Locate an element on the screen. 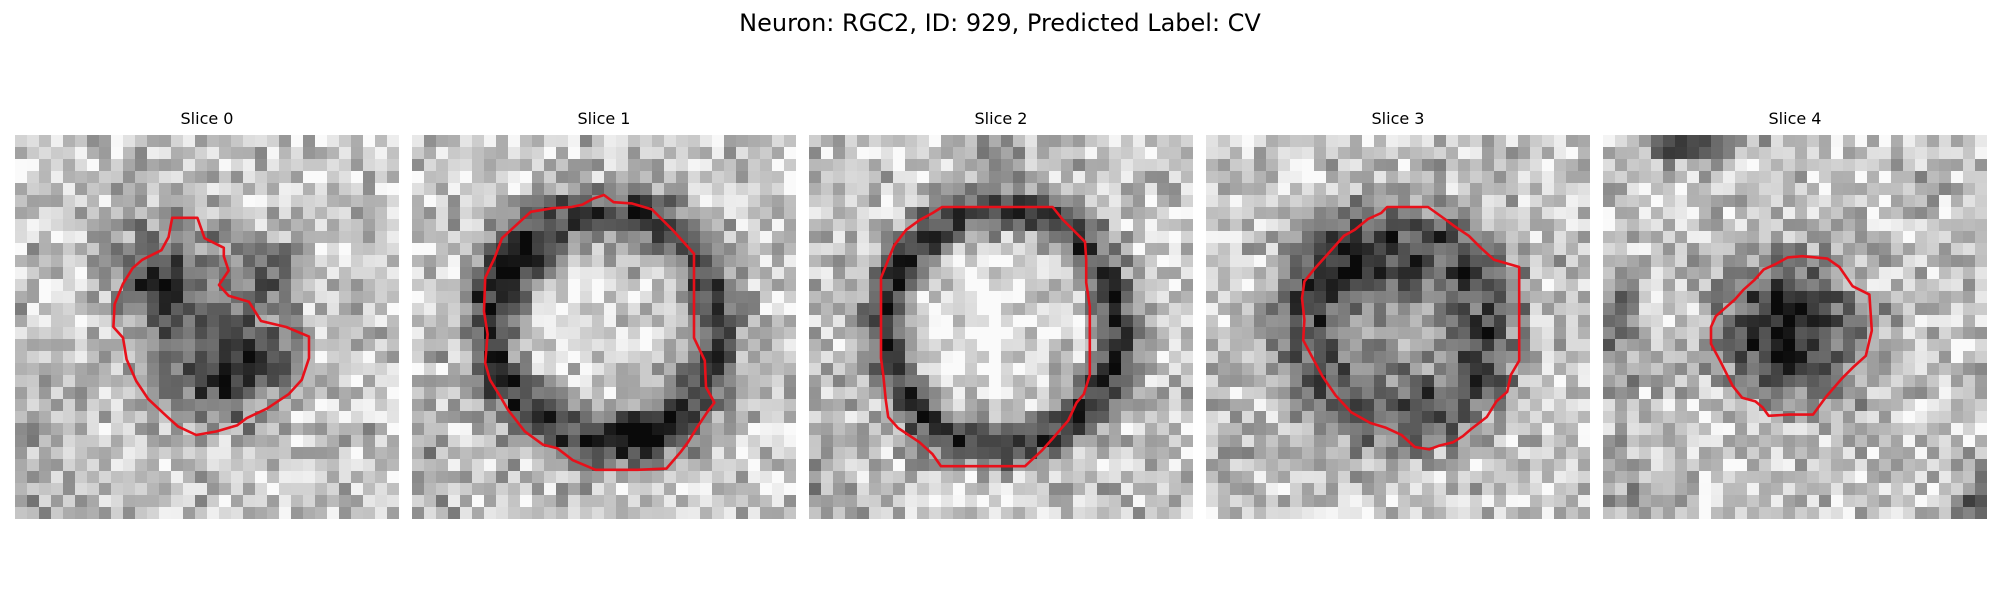 The height and width of the screenshot is (600, 2000). slice-title: Slice 1 is located at coordinates (604, 118).